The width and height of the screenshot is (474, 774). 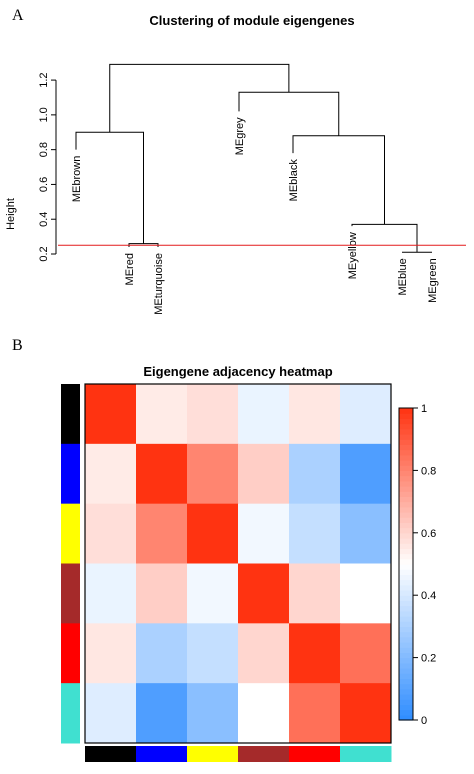 I want to click on colorbar-tick-label: 1, so click(x=424, y=409).